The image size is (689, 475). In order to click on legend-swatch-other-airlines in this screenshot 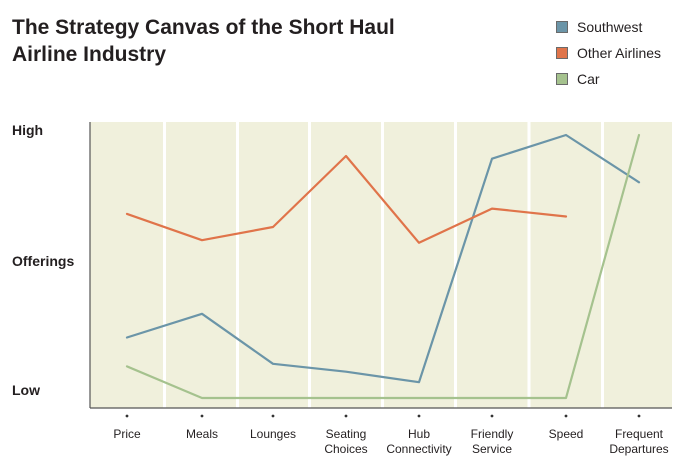, I will do `click(562, 53)`.